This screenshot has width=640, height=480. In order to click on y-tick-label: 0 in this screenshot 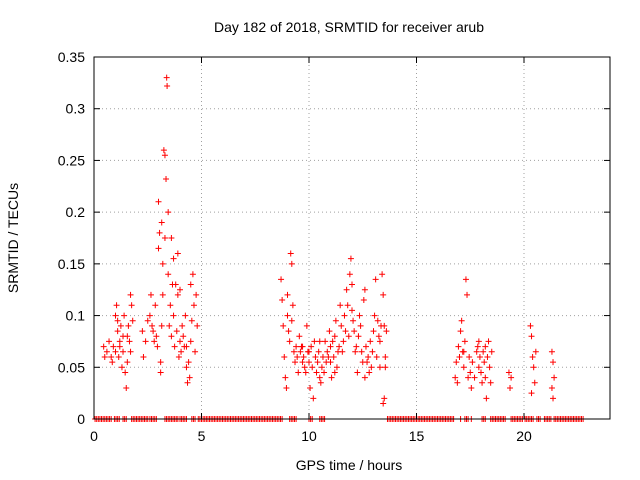, I will do `click(81, 419)`.